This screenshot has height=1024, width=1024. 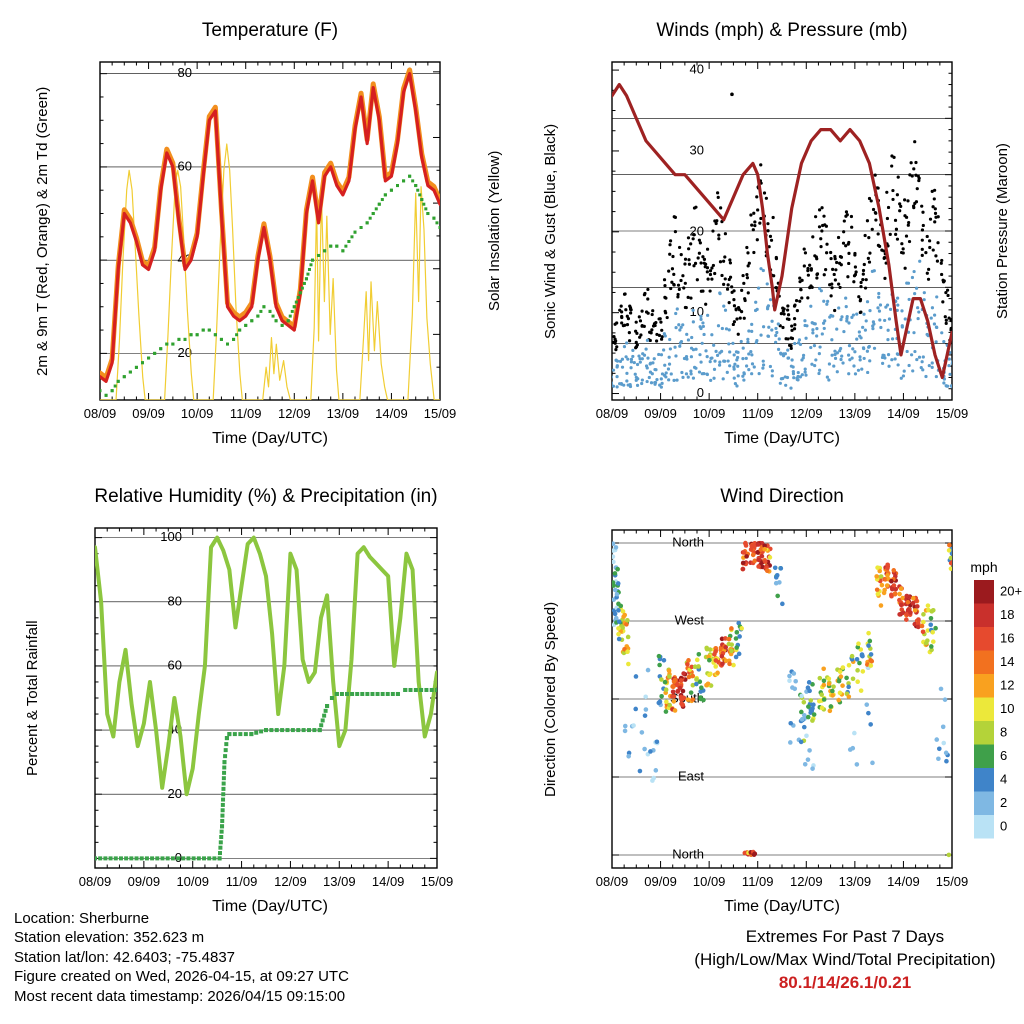 I want to click on y-axis-label-left: Direction (Colored By Speed), so click(x=550, y=699).